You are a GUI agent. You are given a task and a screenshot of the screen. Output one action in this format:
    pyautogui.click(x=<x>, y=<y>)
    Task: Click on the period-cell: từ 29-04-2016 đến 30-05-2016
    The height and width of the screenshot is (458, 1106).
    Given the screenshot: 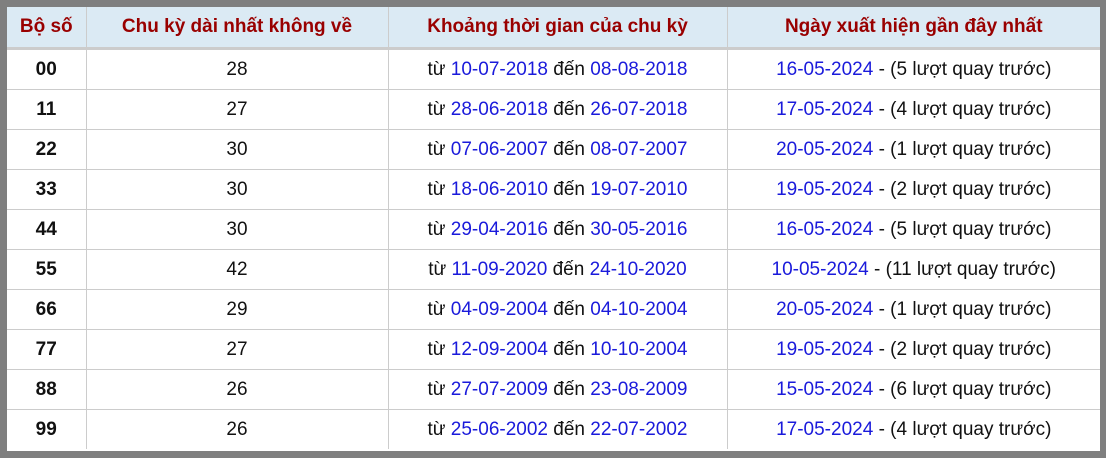 What is the action you would take?
    pyautogui.click(x=557, y=229)
    